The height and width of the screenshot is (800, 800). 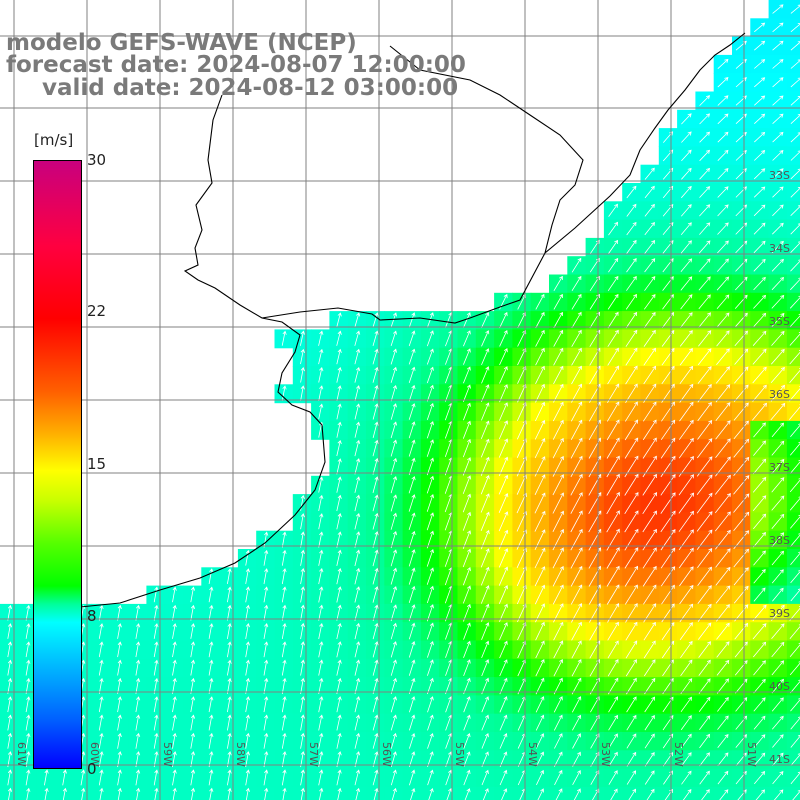 What do you see at coordinates (779, 540) in the screenshot?
I see `lat-label: 38S` at bounding box center [779, 540].